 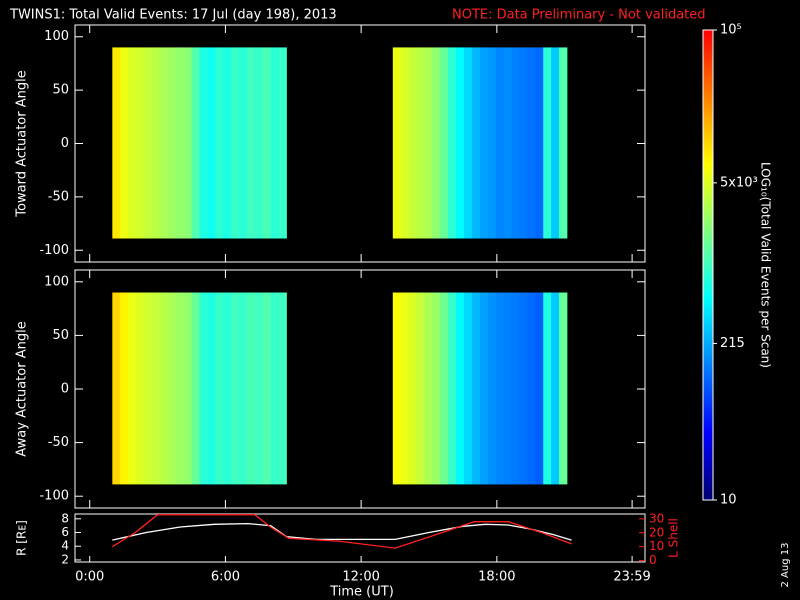 I want to click on x-tick-label: 12:00, so click(x=360, y=577).